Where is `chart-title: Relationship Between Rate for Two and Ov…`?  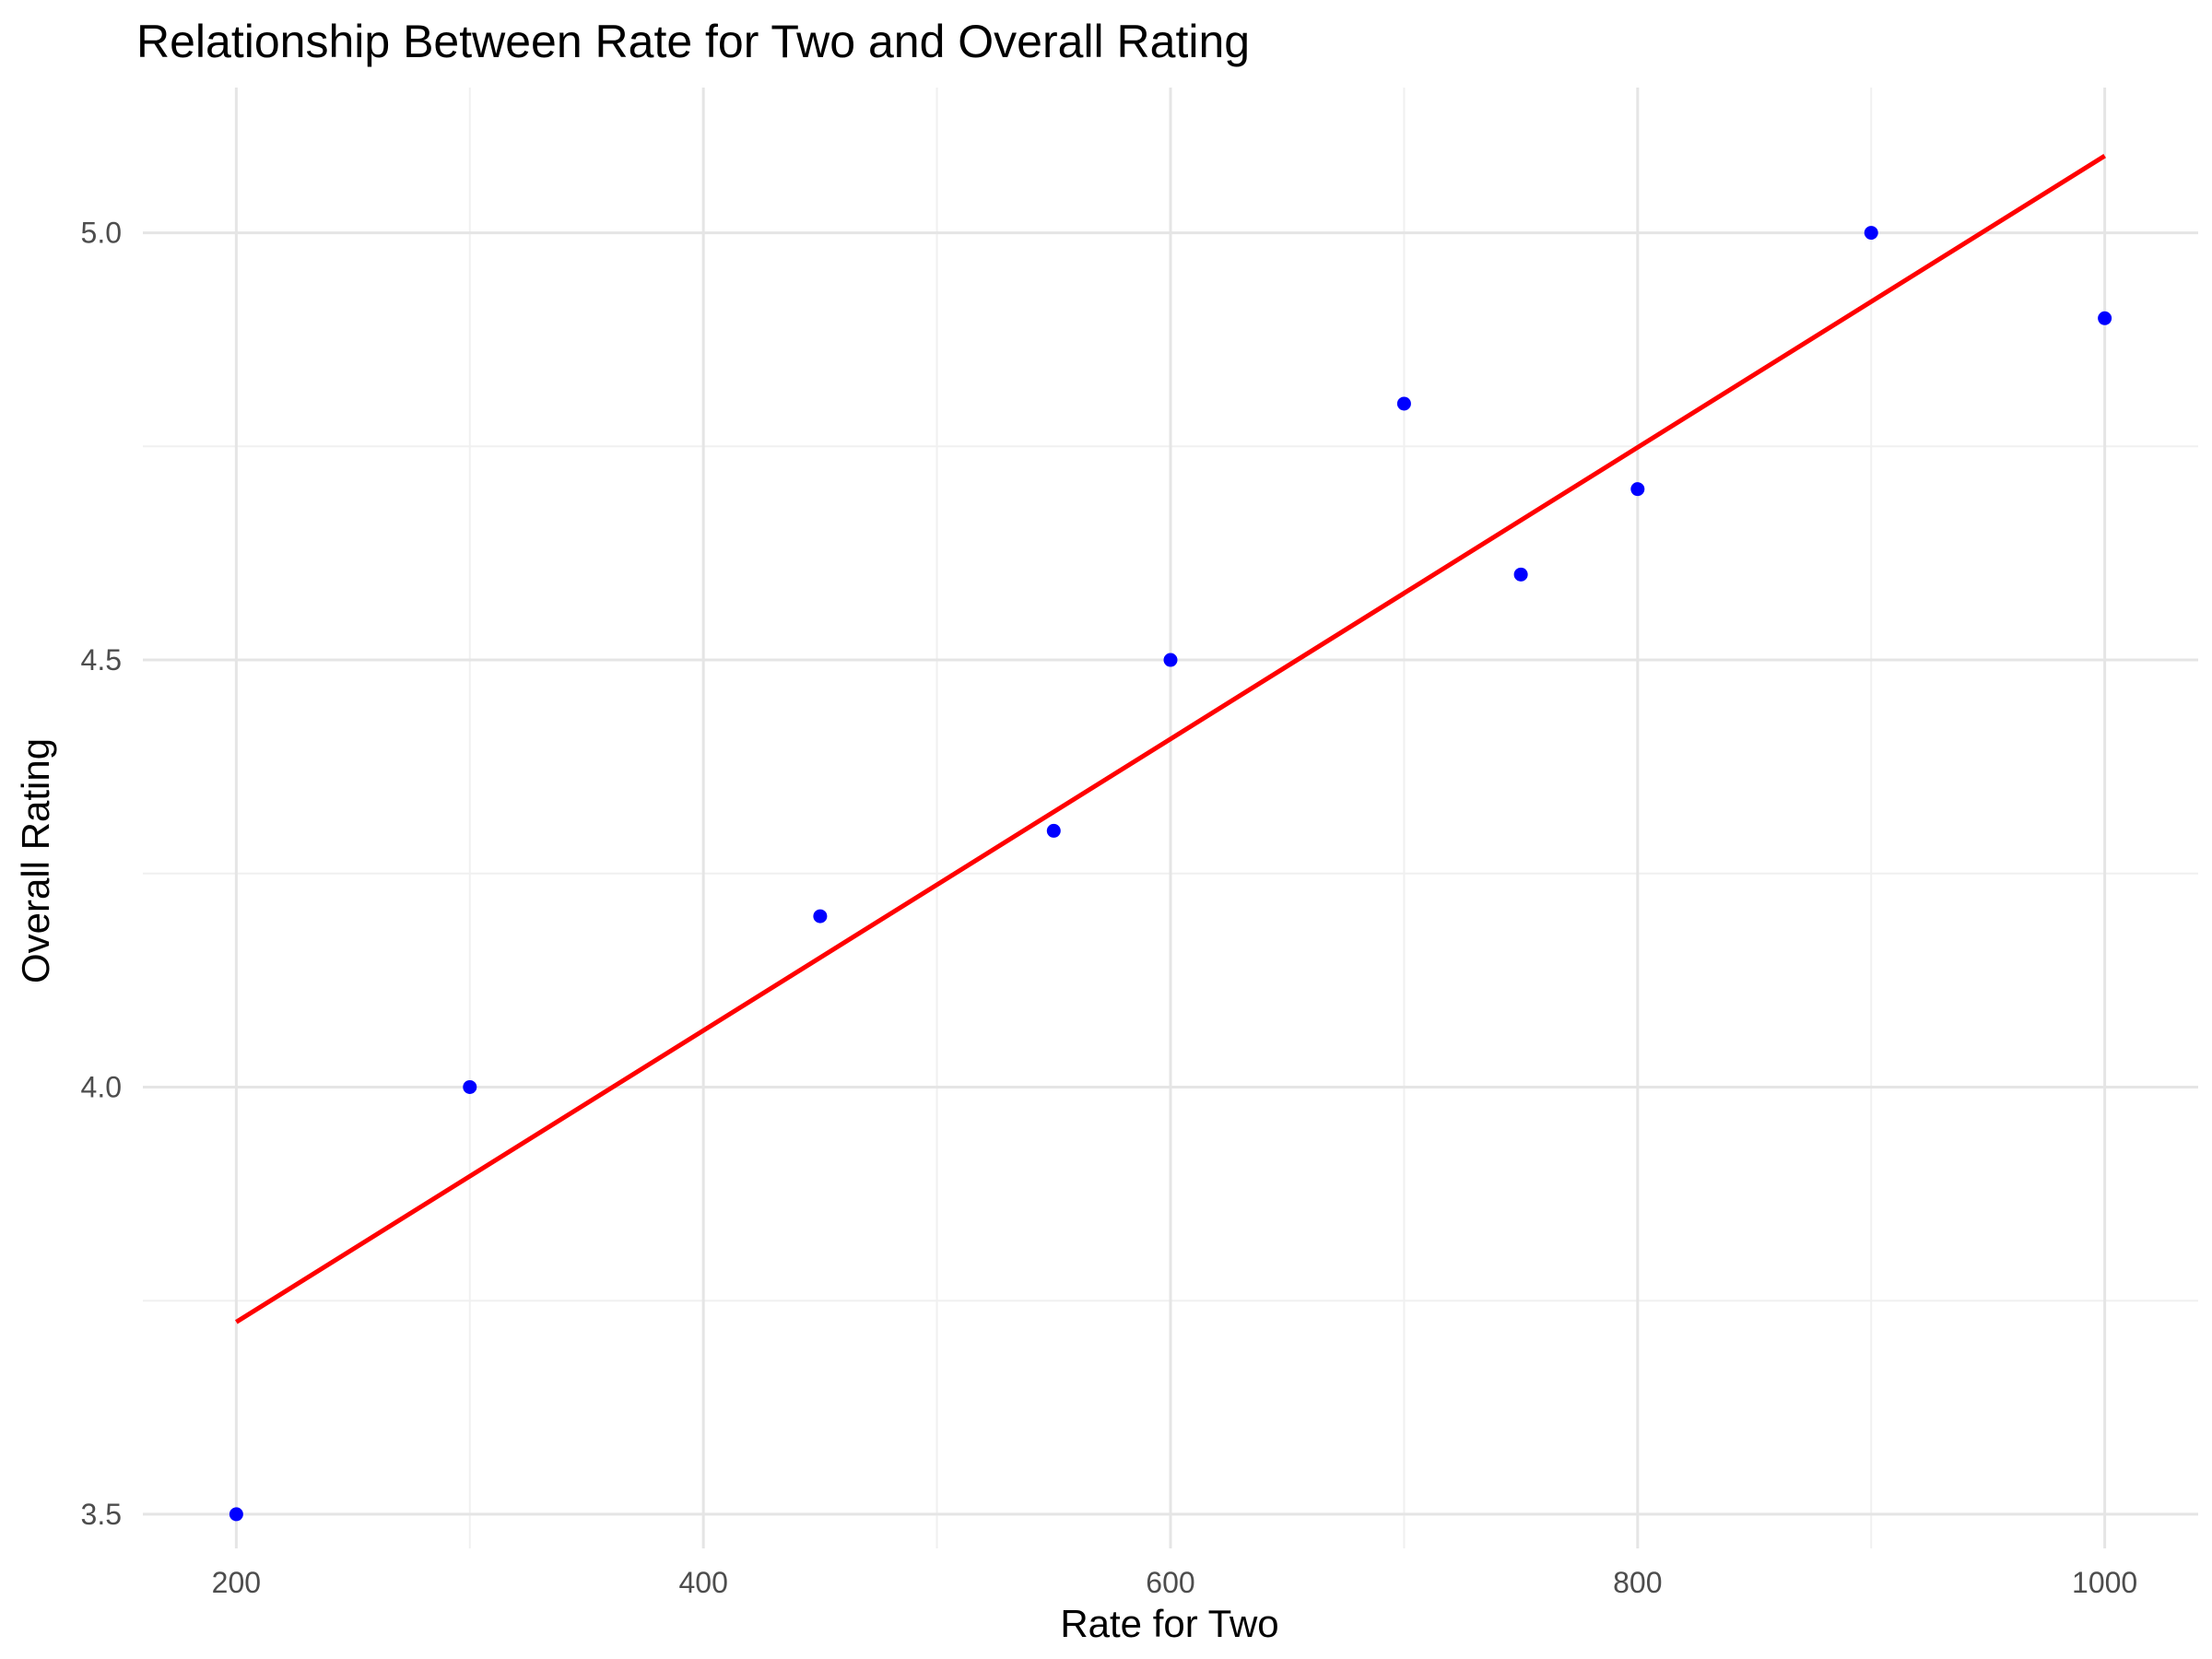 chart-title: Relationship Between Rate for Two and Ov… is located at coordinates (693, 41).